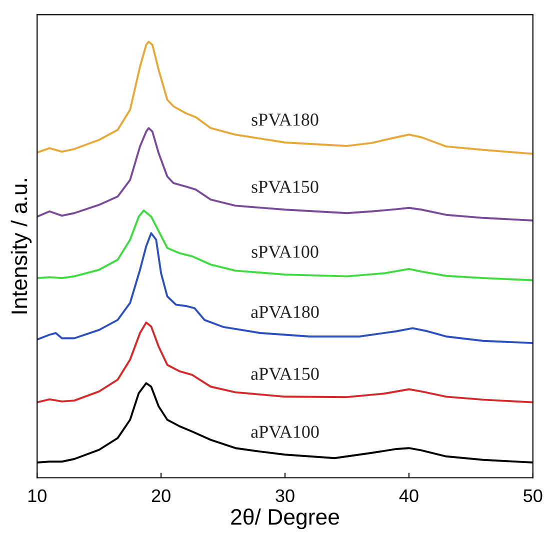 This screenshot has width=546, height=546. Describe the element at coordinates (21, 246) in the screenshot. I see `y-axis-title: Intensity / a.u.` at that location.